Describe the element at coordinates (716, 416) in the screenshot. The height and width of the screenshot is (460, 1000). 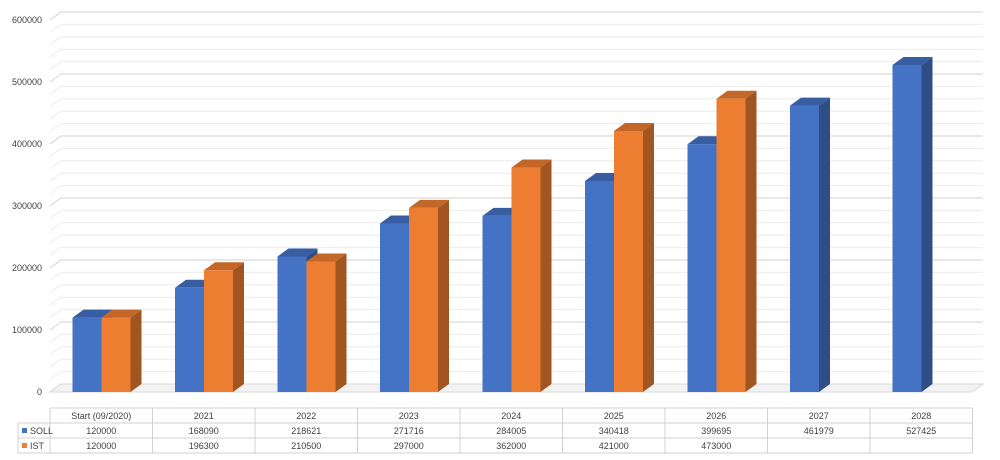
I see `x-category-label: 2026` at that location.